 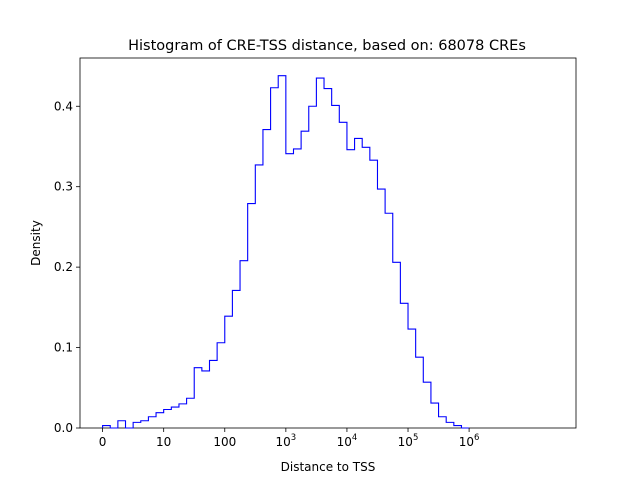 I want to click on x-tick-label: 10⁵, so click(x=408, y=441).